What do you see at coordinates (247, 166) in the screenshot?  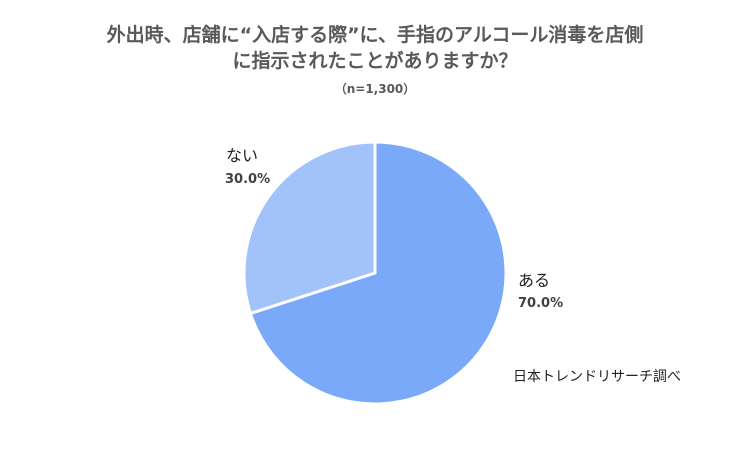 I see `slice-label-nai: ない 30.0%` at bounding box center [247, 166].